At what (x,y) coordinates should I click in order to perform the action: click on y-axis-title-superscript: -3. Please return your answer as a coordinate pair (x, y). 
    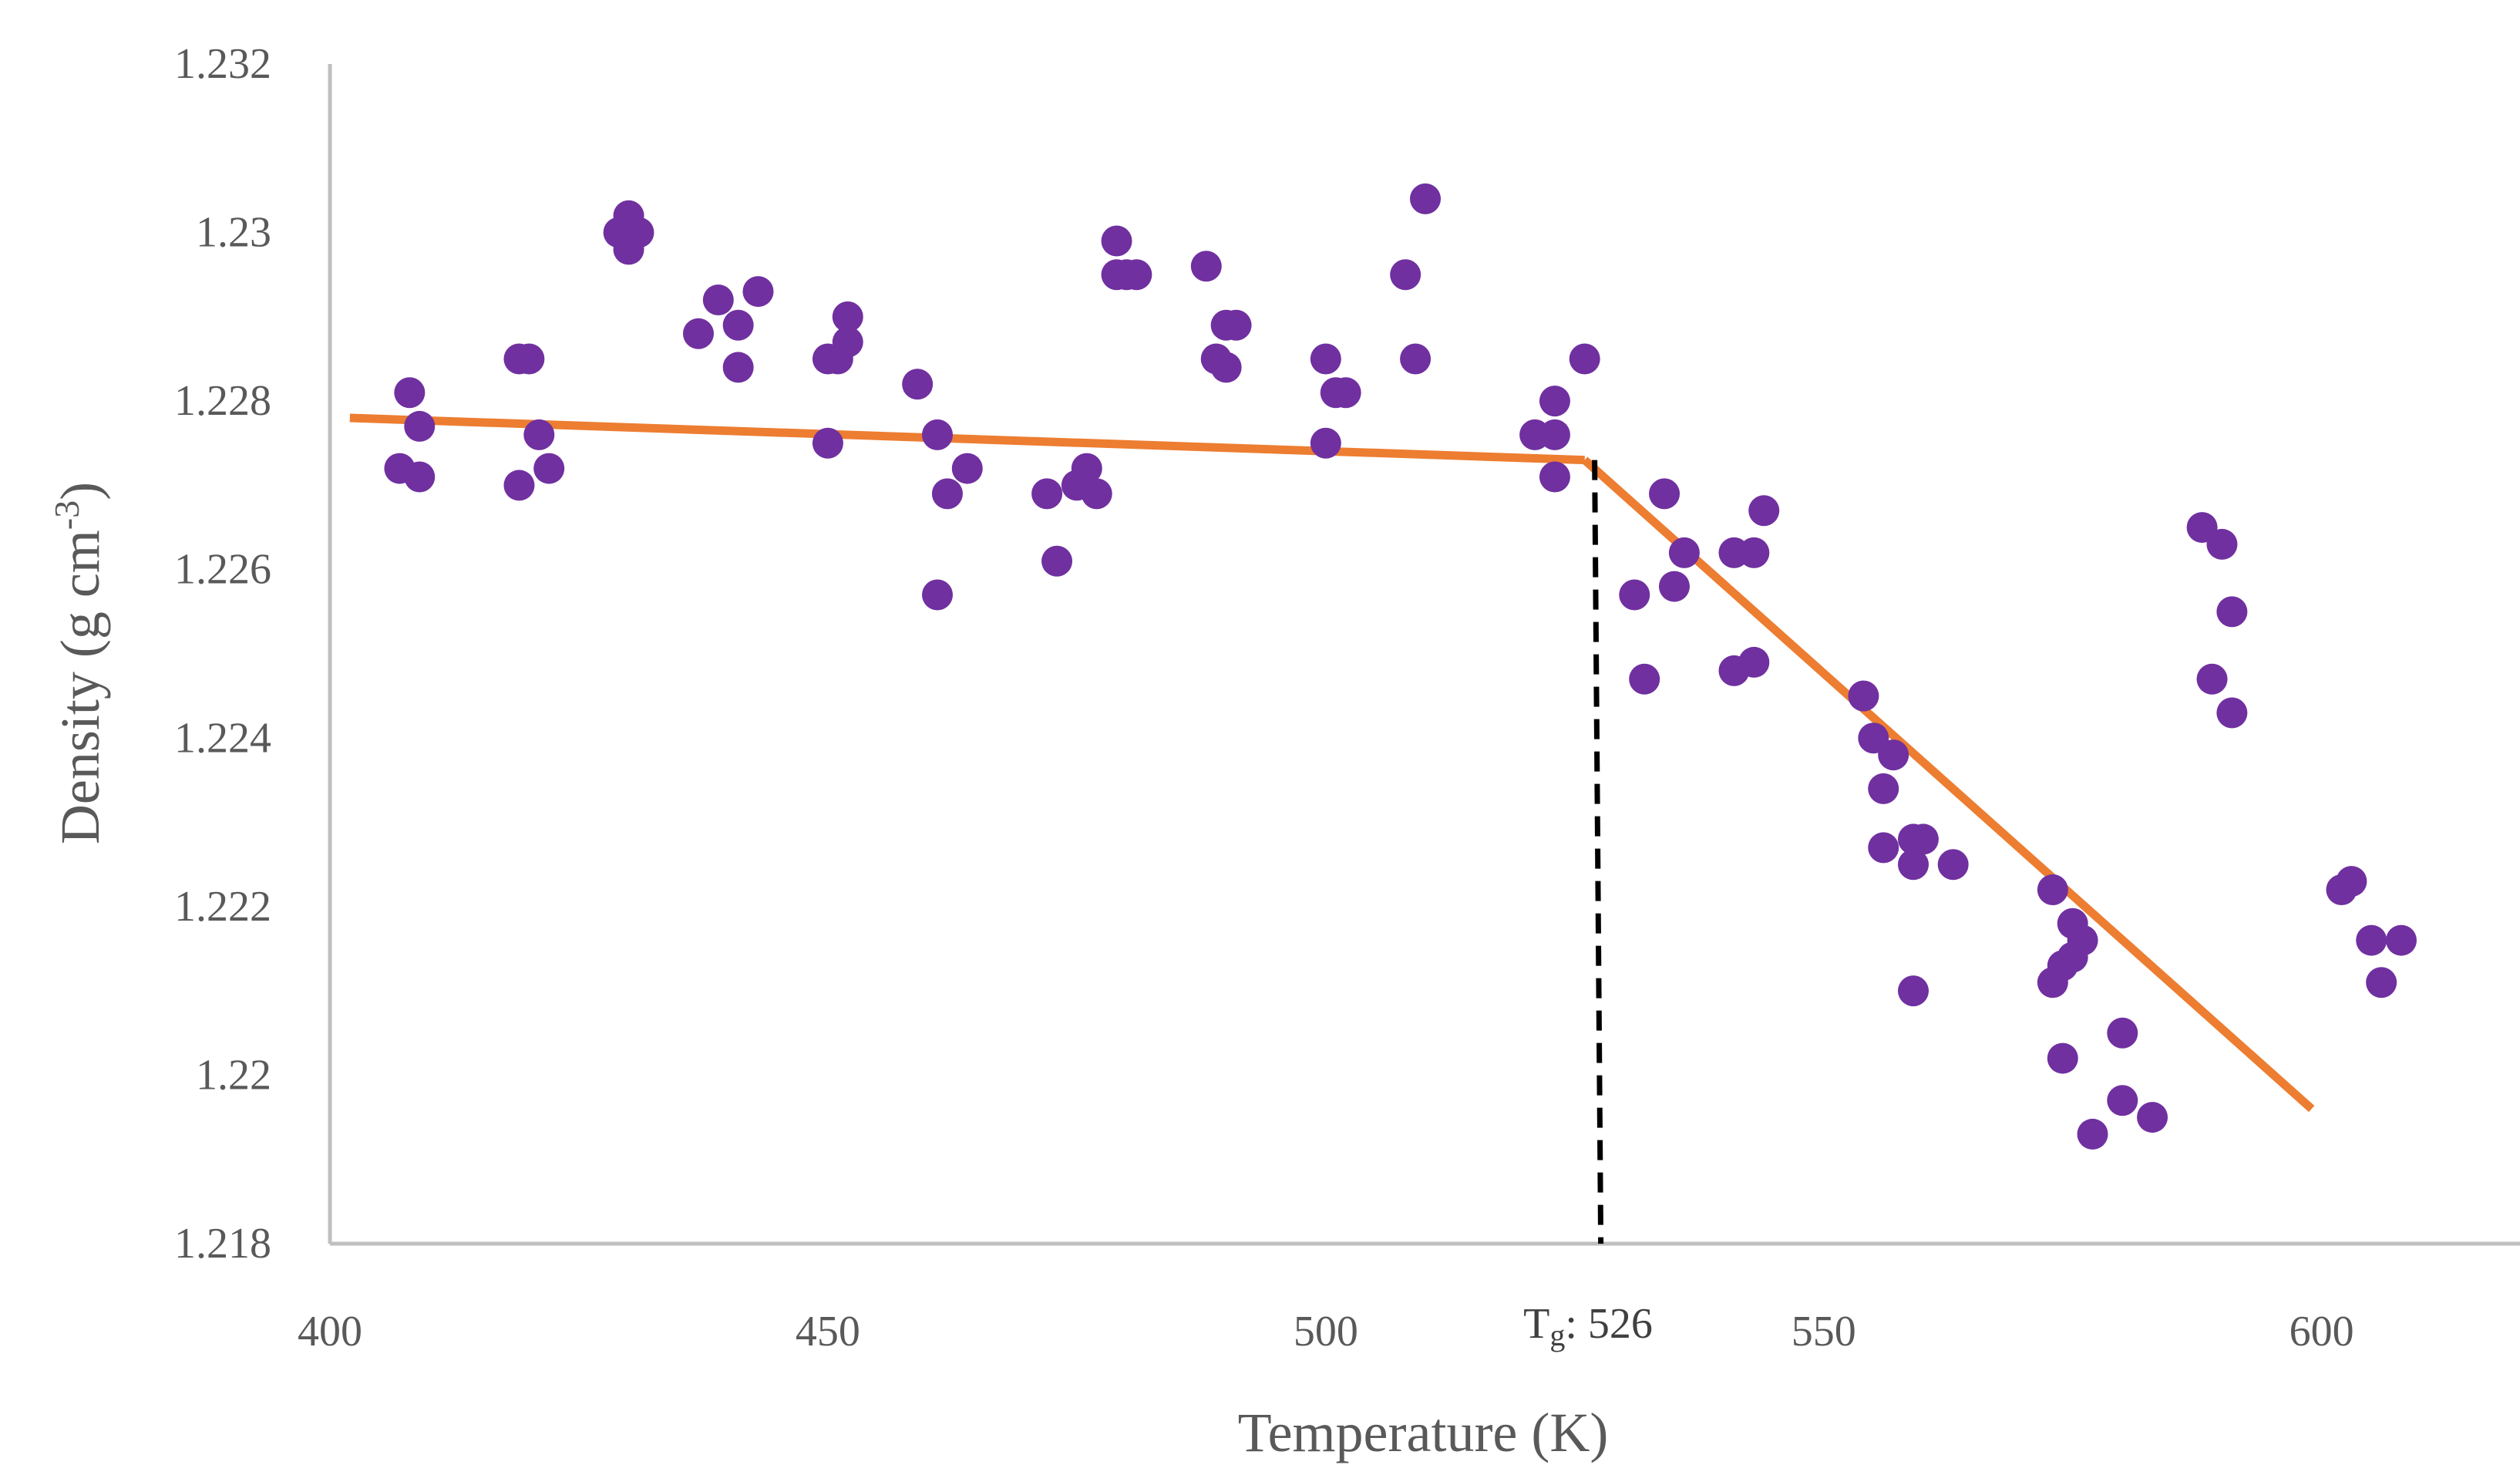
    Looking at the image, I should click on (67, 515).